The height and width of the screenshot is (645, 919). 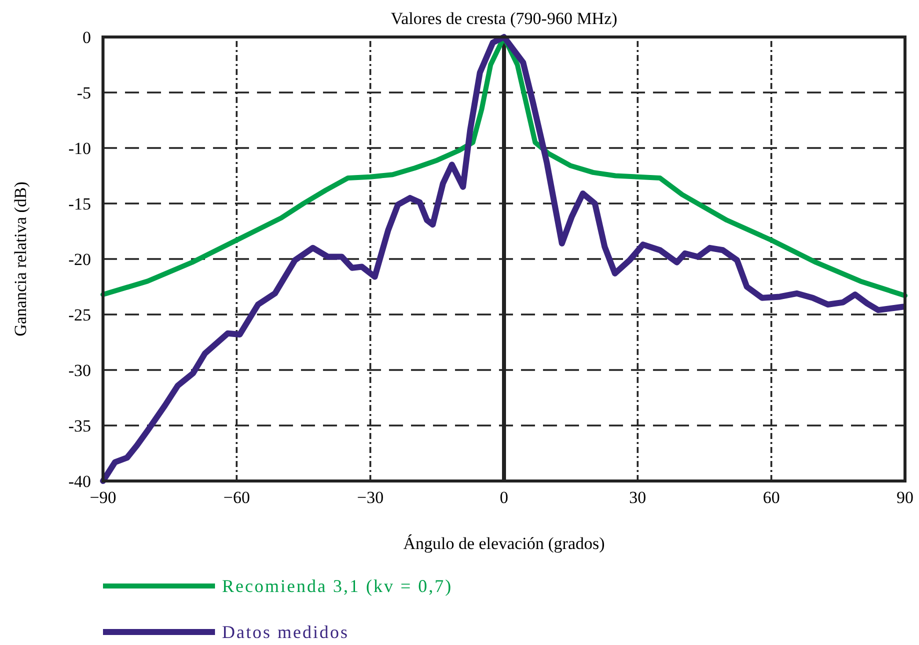 I want to click on x-tick-label: 30, so click(x=637, y=497).